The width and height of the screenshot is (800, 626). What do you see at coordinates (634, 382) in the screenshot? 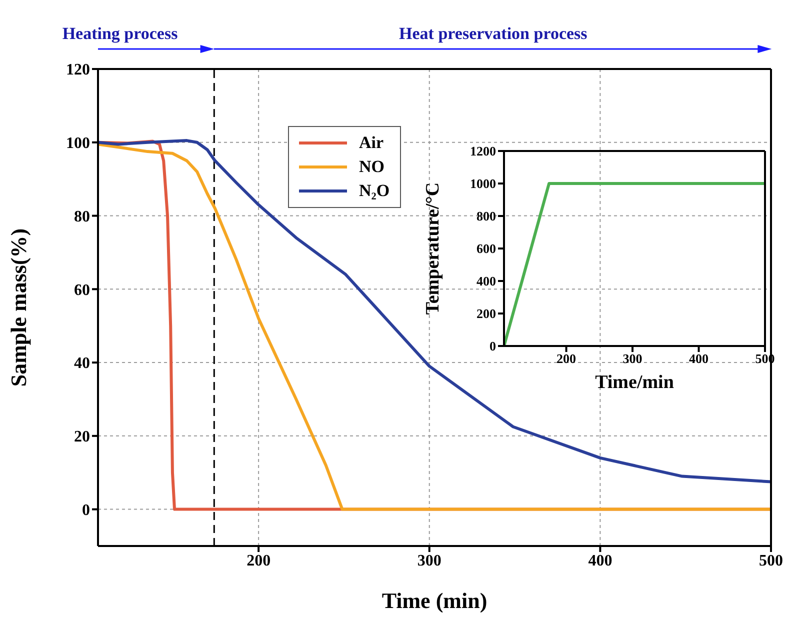
I see `x-axis-title: Time/min` at bounding box center [634, 382].